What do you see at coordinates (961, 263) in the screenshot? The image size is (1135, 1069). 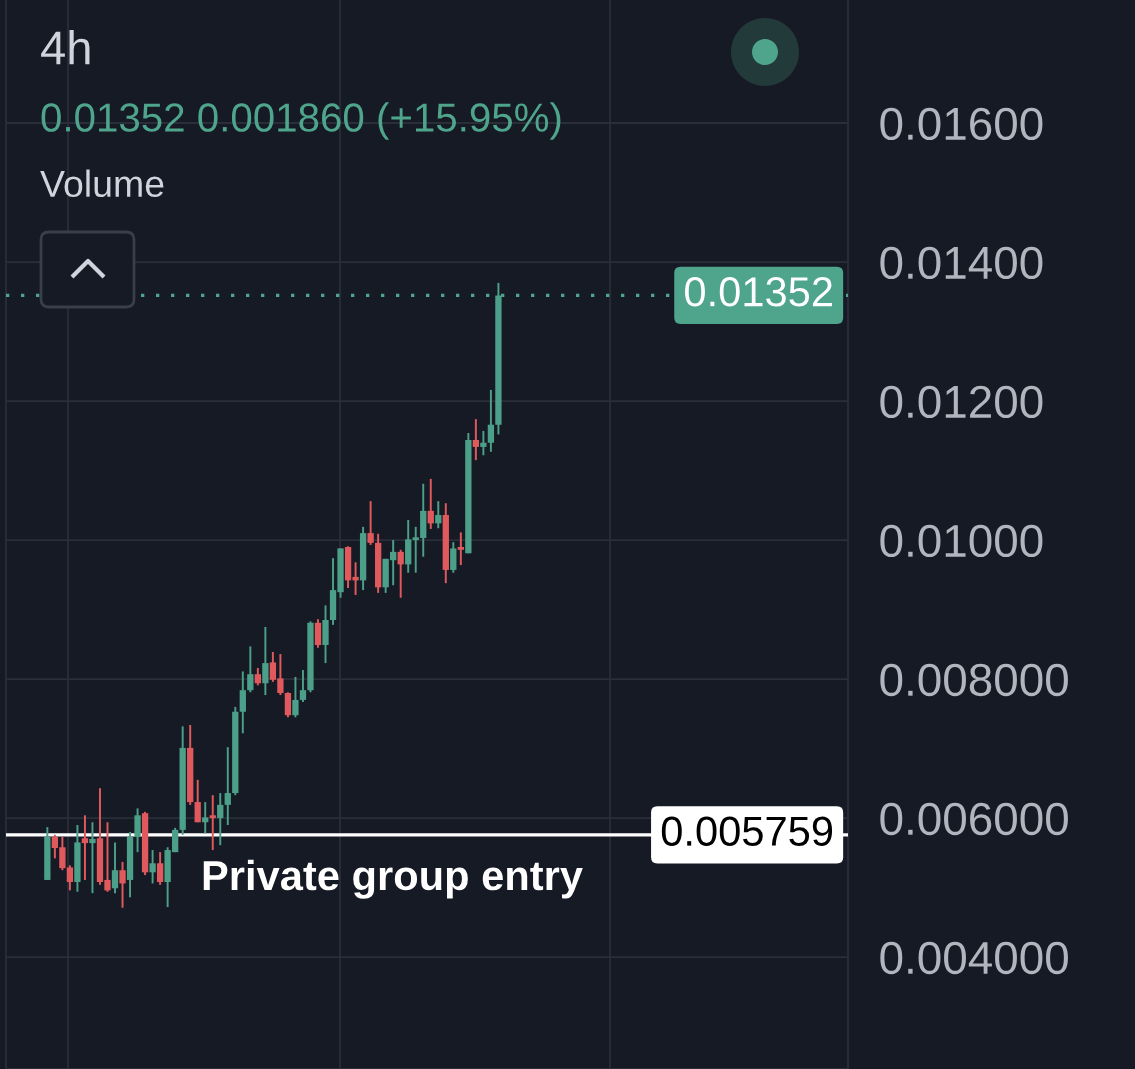 I see `y-tick-label: 0.01400` at bounding box center [961, 263].